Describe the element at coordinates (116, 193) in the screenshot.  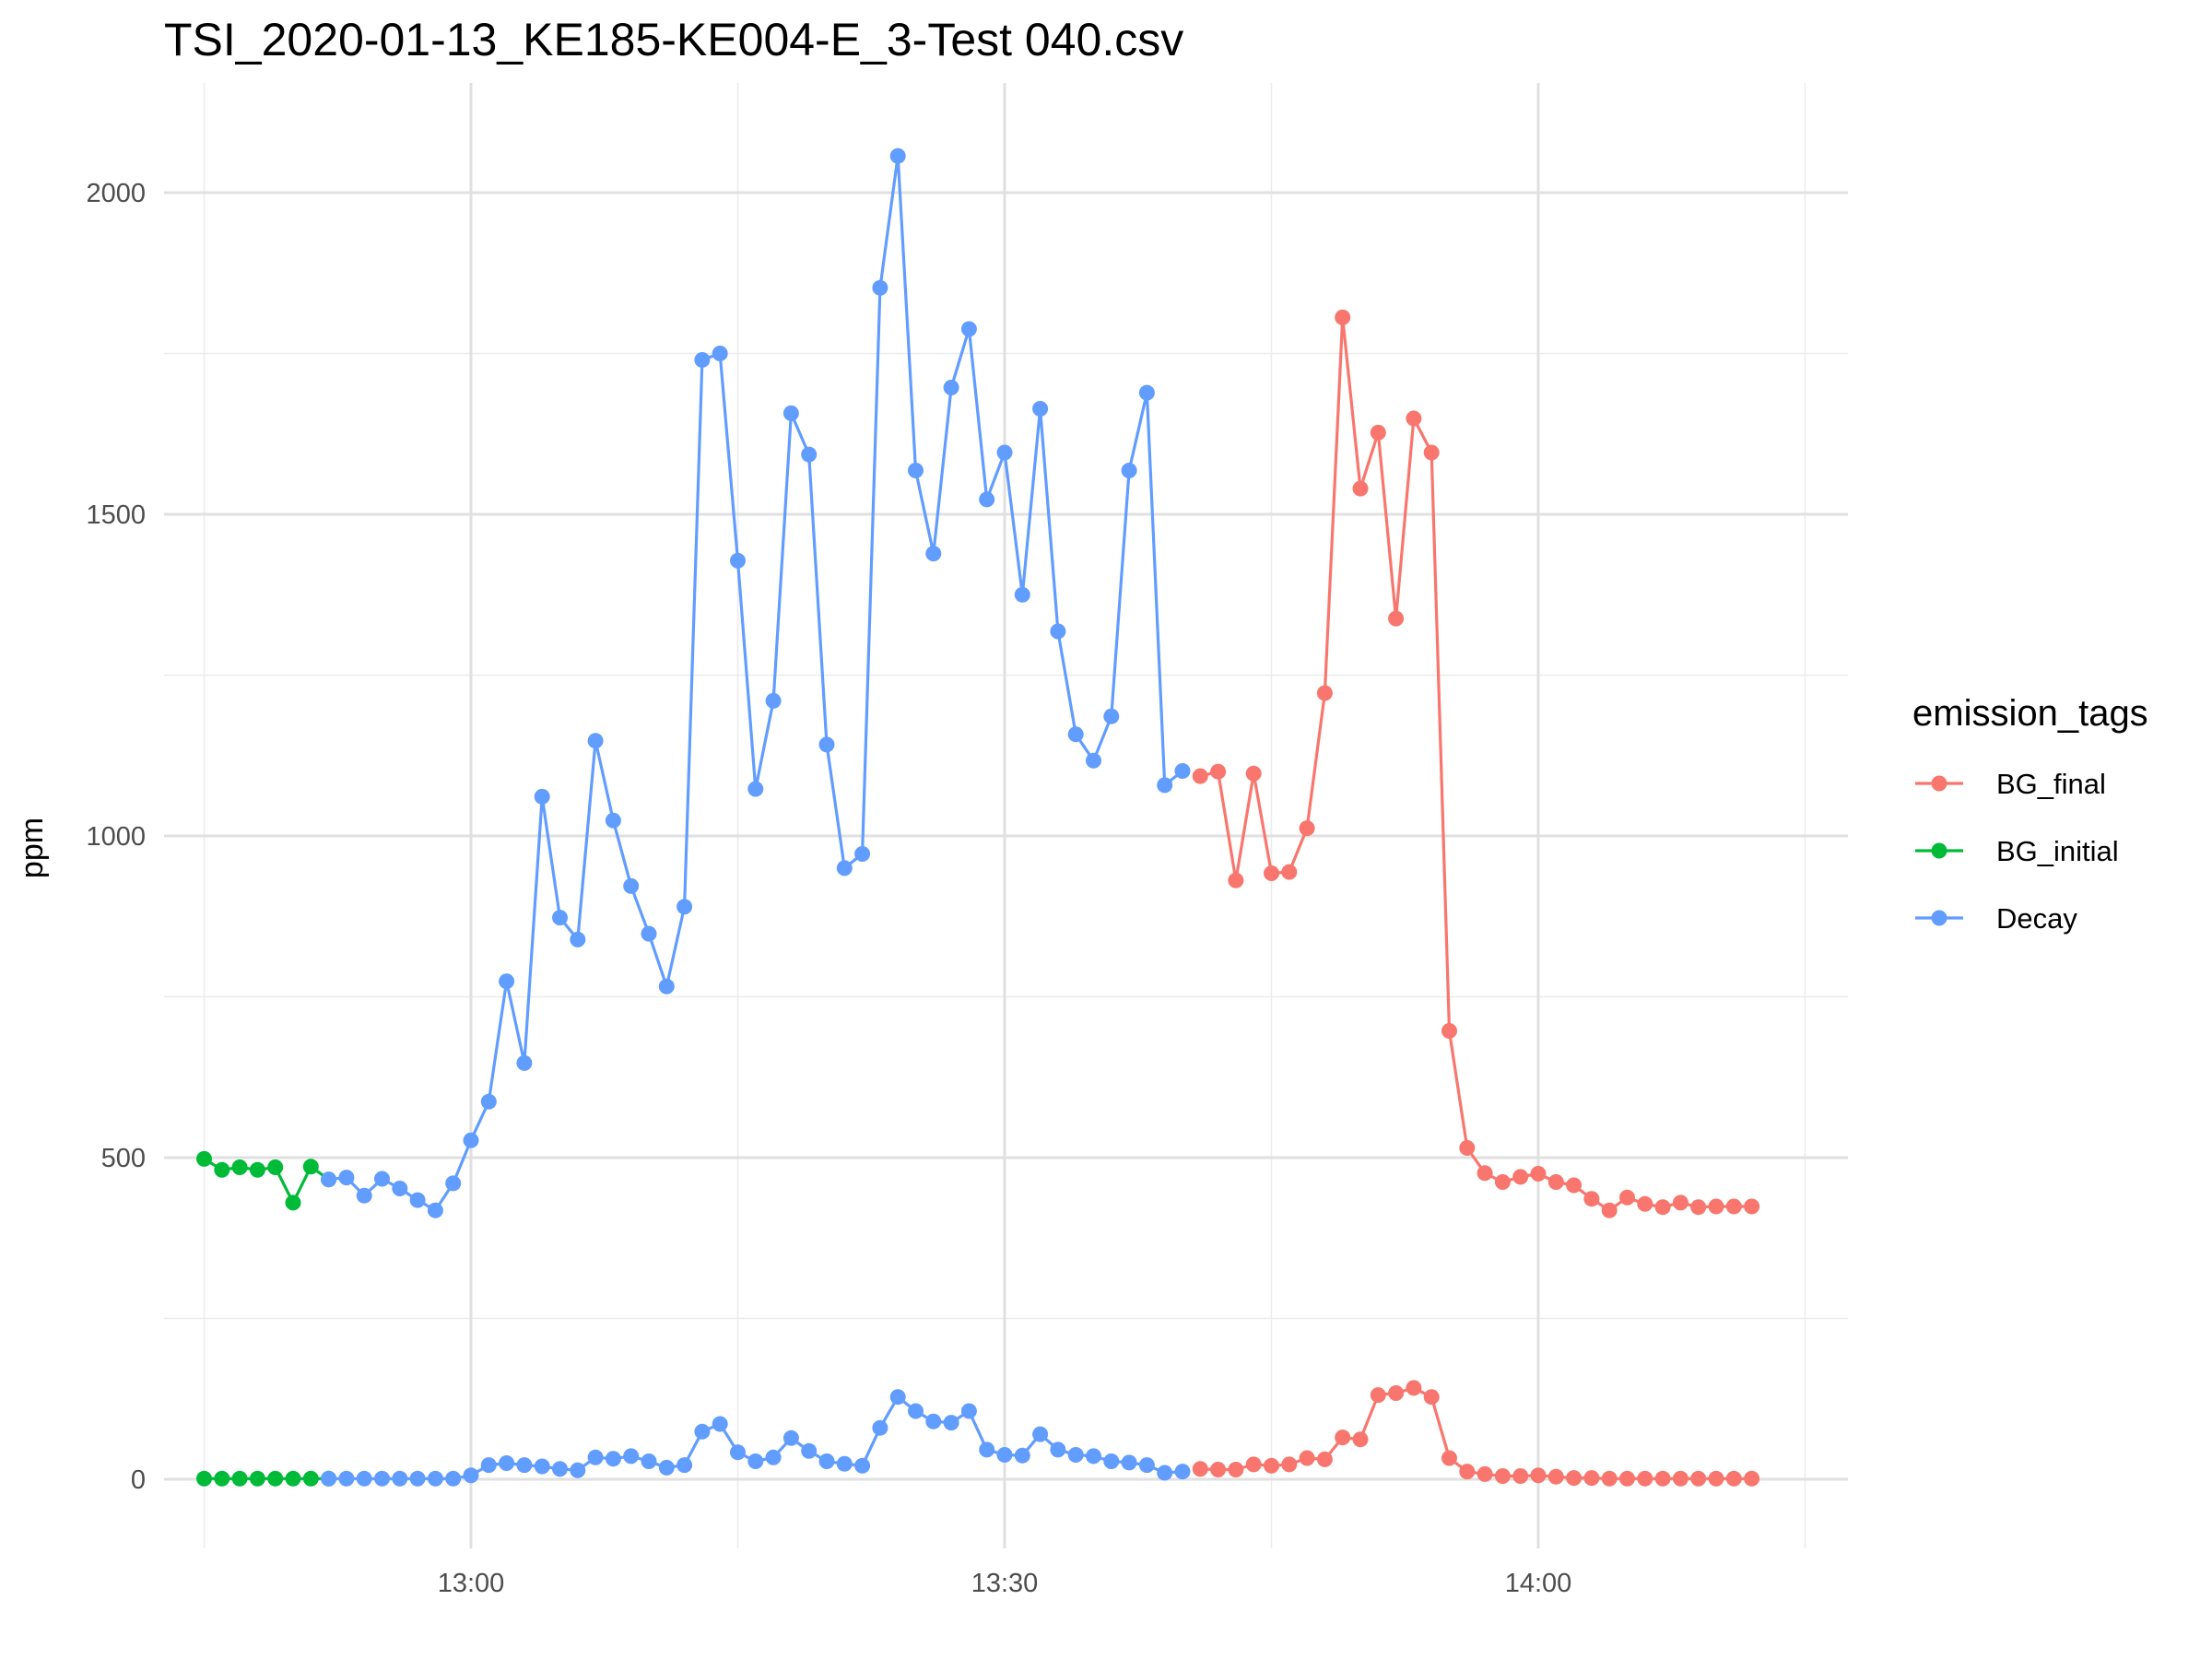
I see `y-tick-label: 2000` at that location.